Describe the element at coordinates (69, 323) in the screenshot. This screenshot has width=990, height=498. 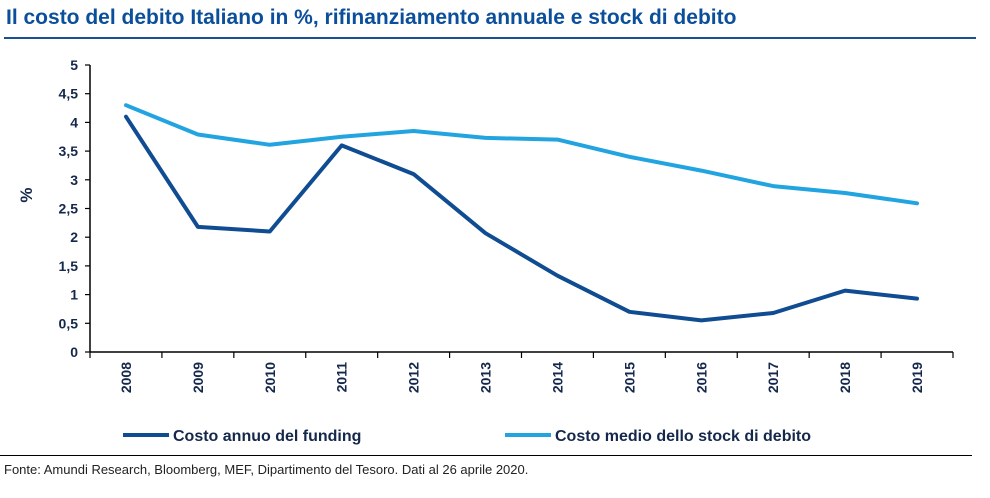
I see `y-tick-label: 0,5` at that location.